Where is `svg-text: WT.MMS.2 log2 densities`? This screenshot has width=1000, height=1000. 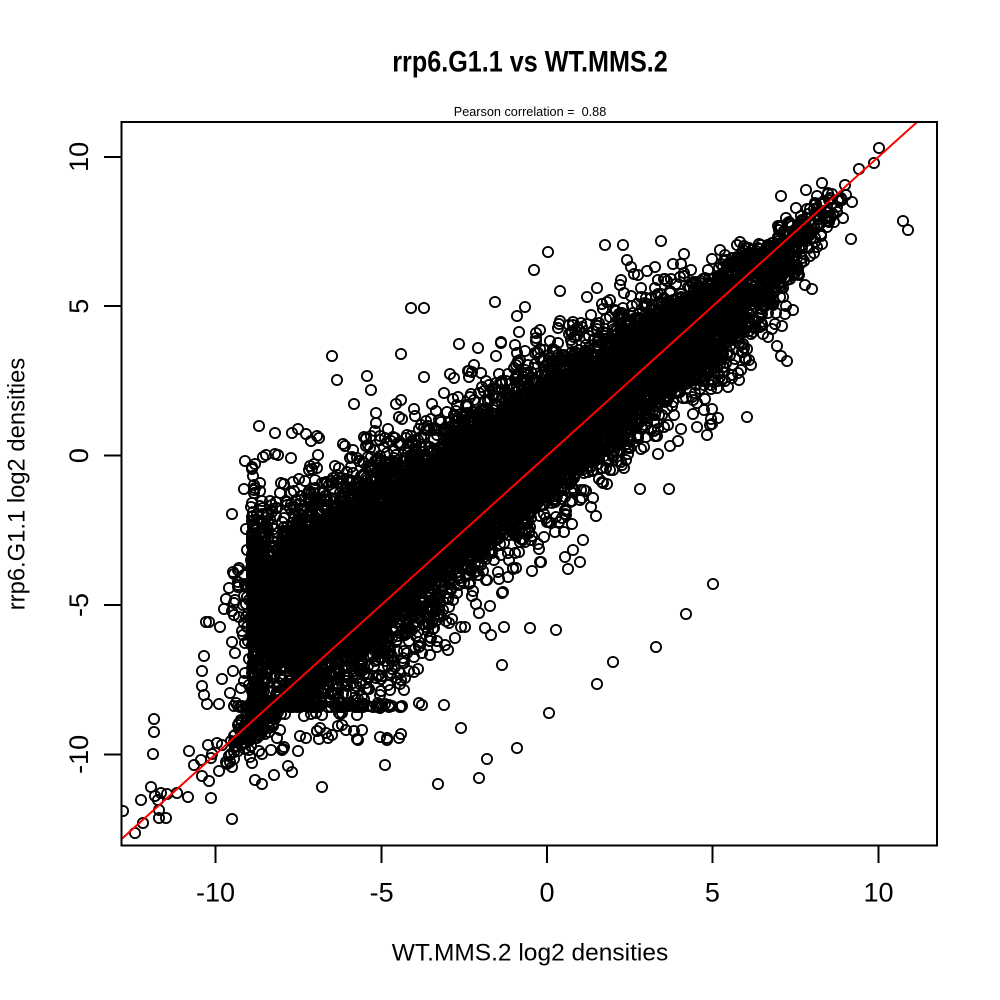 svg-text: WT.MMS.2 log2 densities is located at coordinates (530, 953).